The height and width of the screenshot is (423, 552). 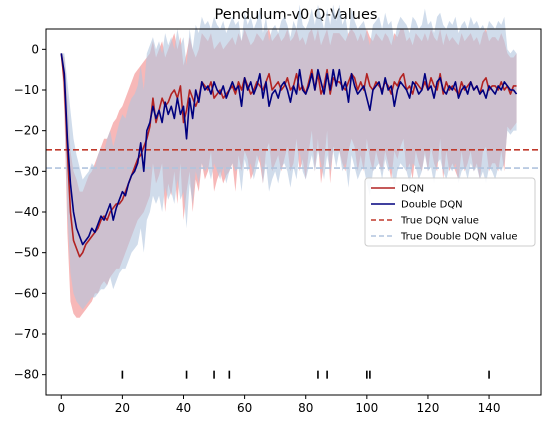 What do you see at coordinates (35, 49) in the screenshot?
I see `y-tick-label: 0` at bounding box center [35, 49].